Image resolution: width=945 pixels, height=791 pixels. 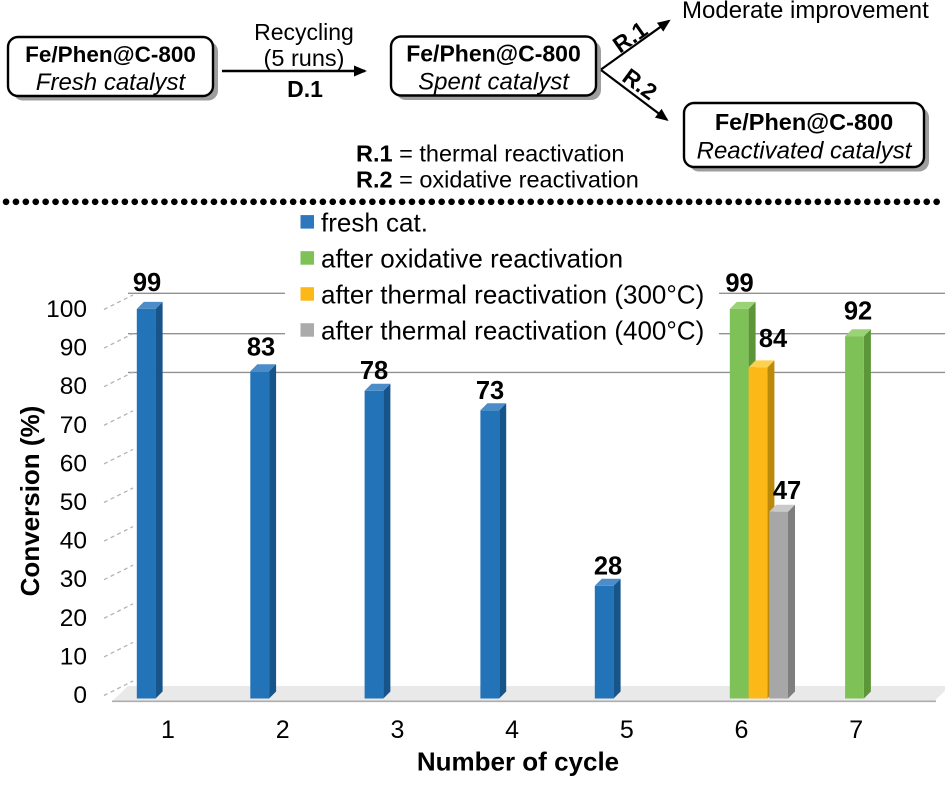 What do you see at coordinates (73, 463) in the screenshot?
I see `svg-text: 60` at bounding box center [73, 463].